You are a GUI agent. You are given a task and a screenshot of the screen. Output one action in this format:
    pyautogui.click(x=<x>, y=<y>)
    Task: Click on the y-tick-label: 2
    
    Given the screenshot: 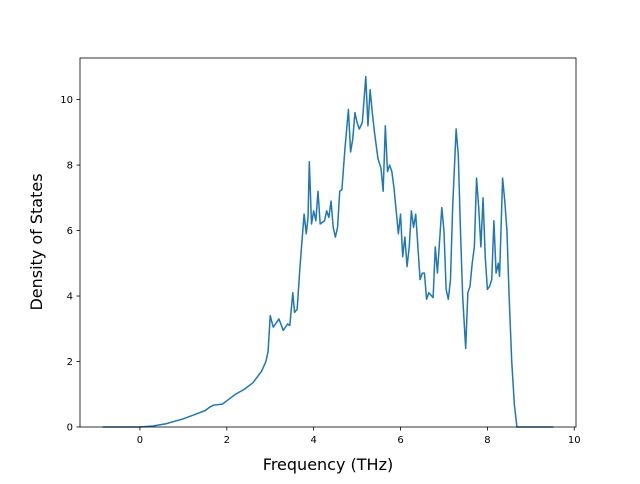 What is the action you would take?
    pyautogui.click(x=70, y=362)
    